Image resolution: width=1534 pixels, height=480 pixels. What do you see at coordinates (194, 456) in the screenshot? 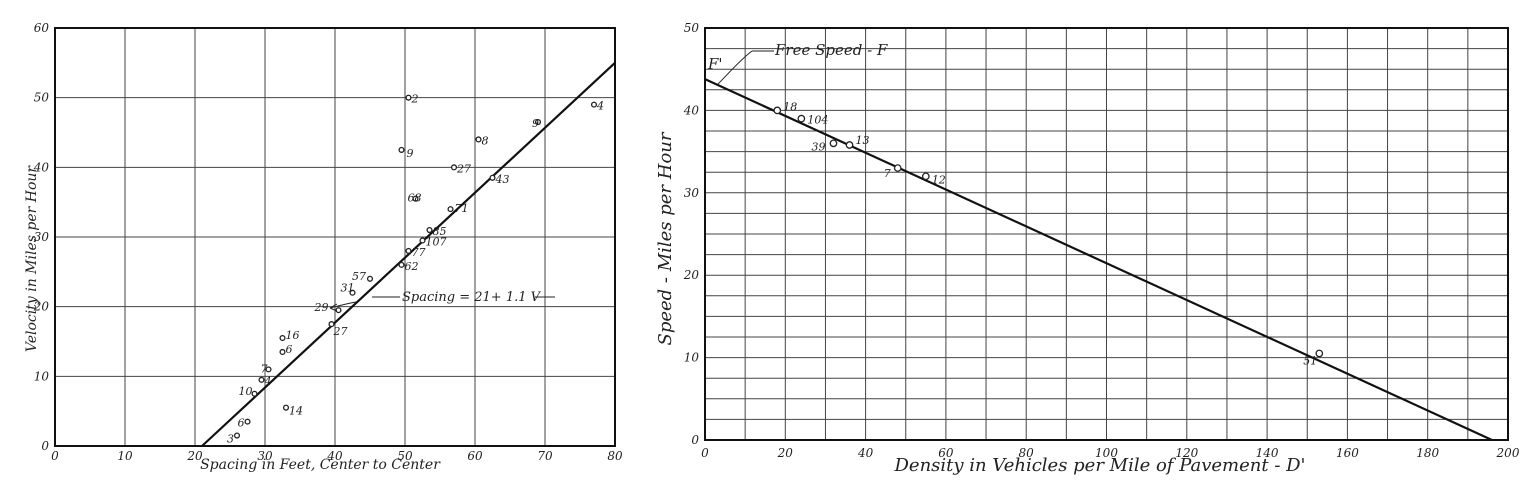
I see `spacing-x-tick-label: 20` at bounding box center [194, 456].